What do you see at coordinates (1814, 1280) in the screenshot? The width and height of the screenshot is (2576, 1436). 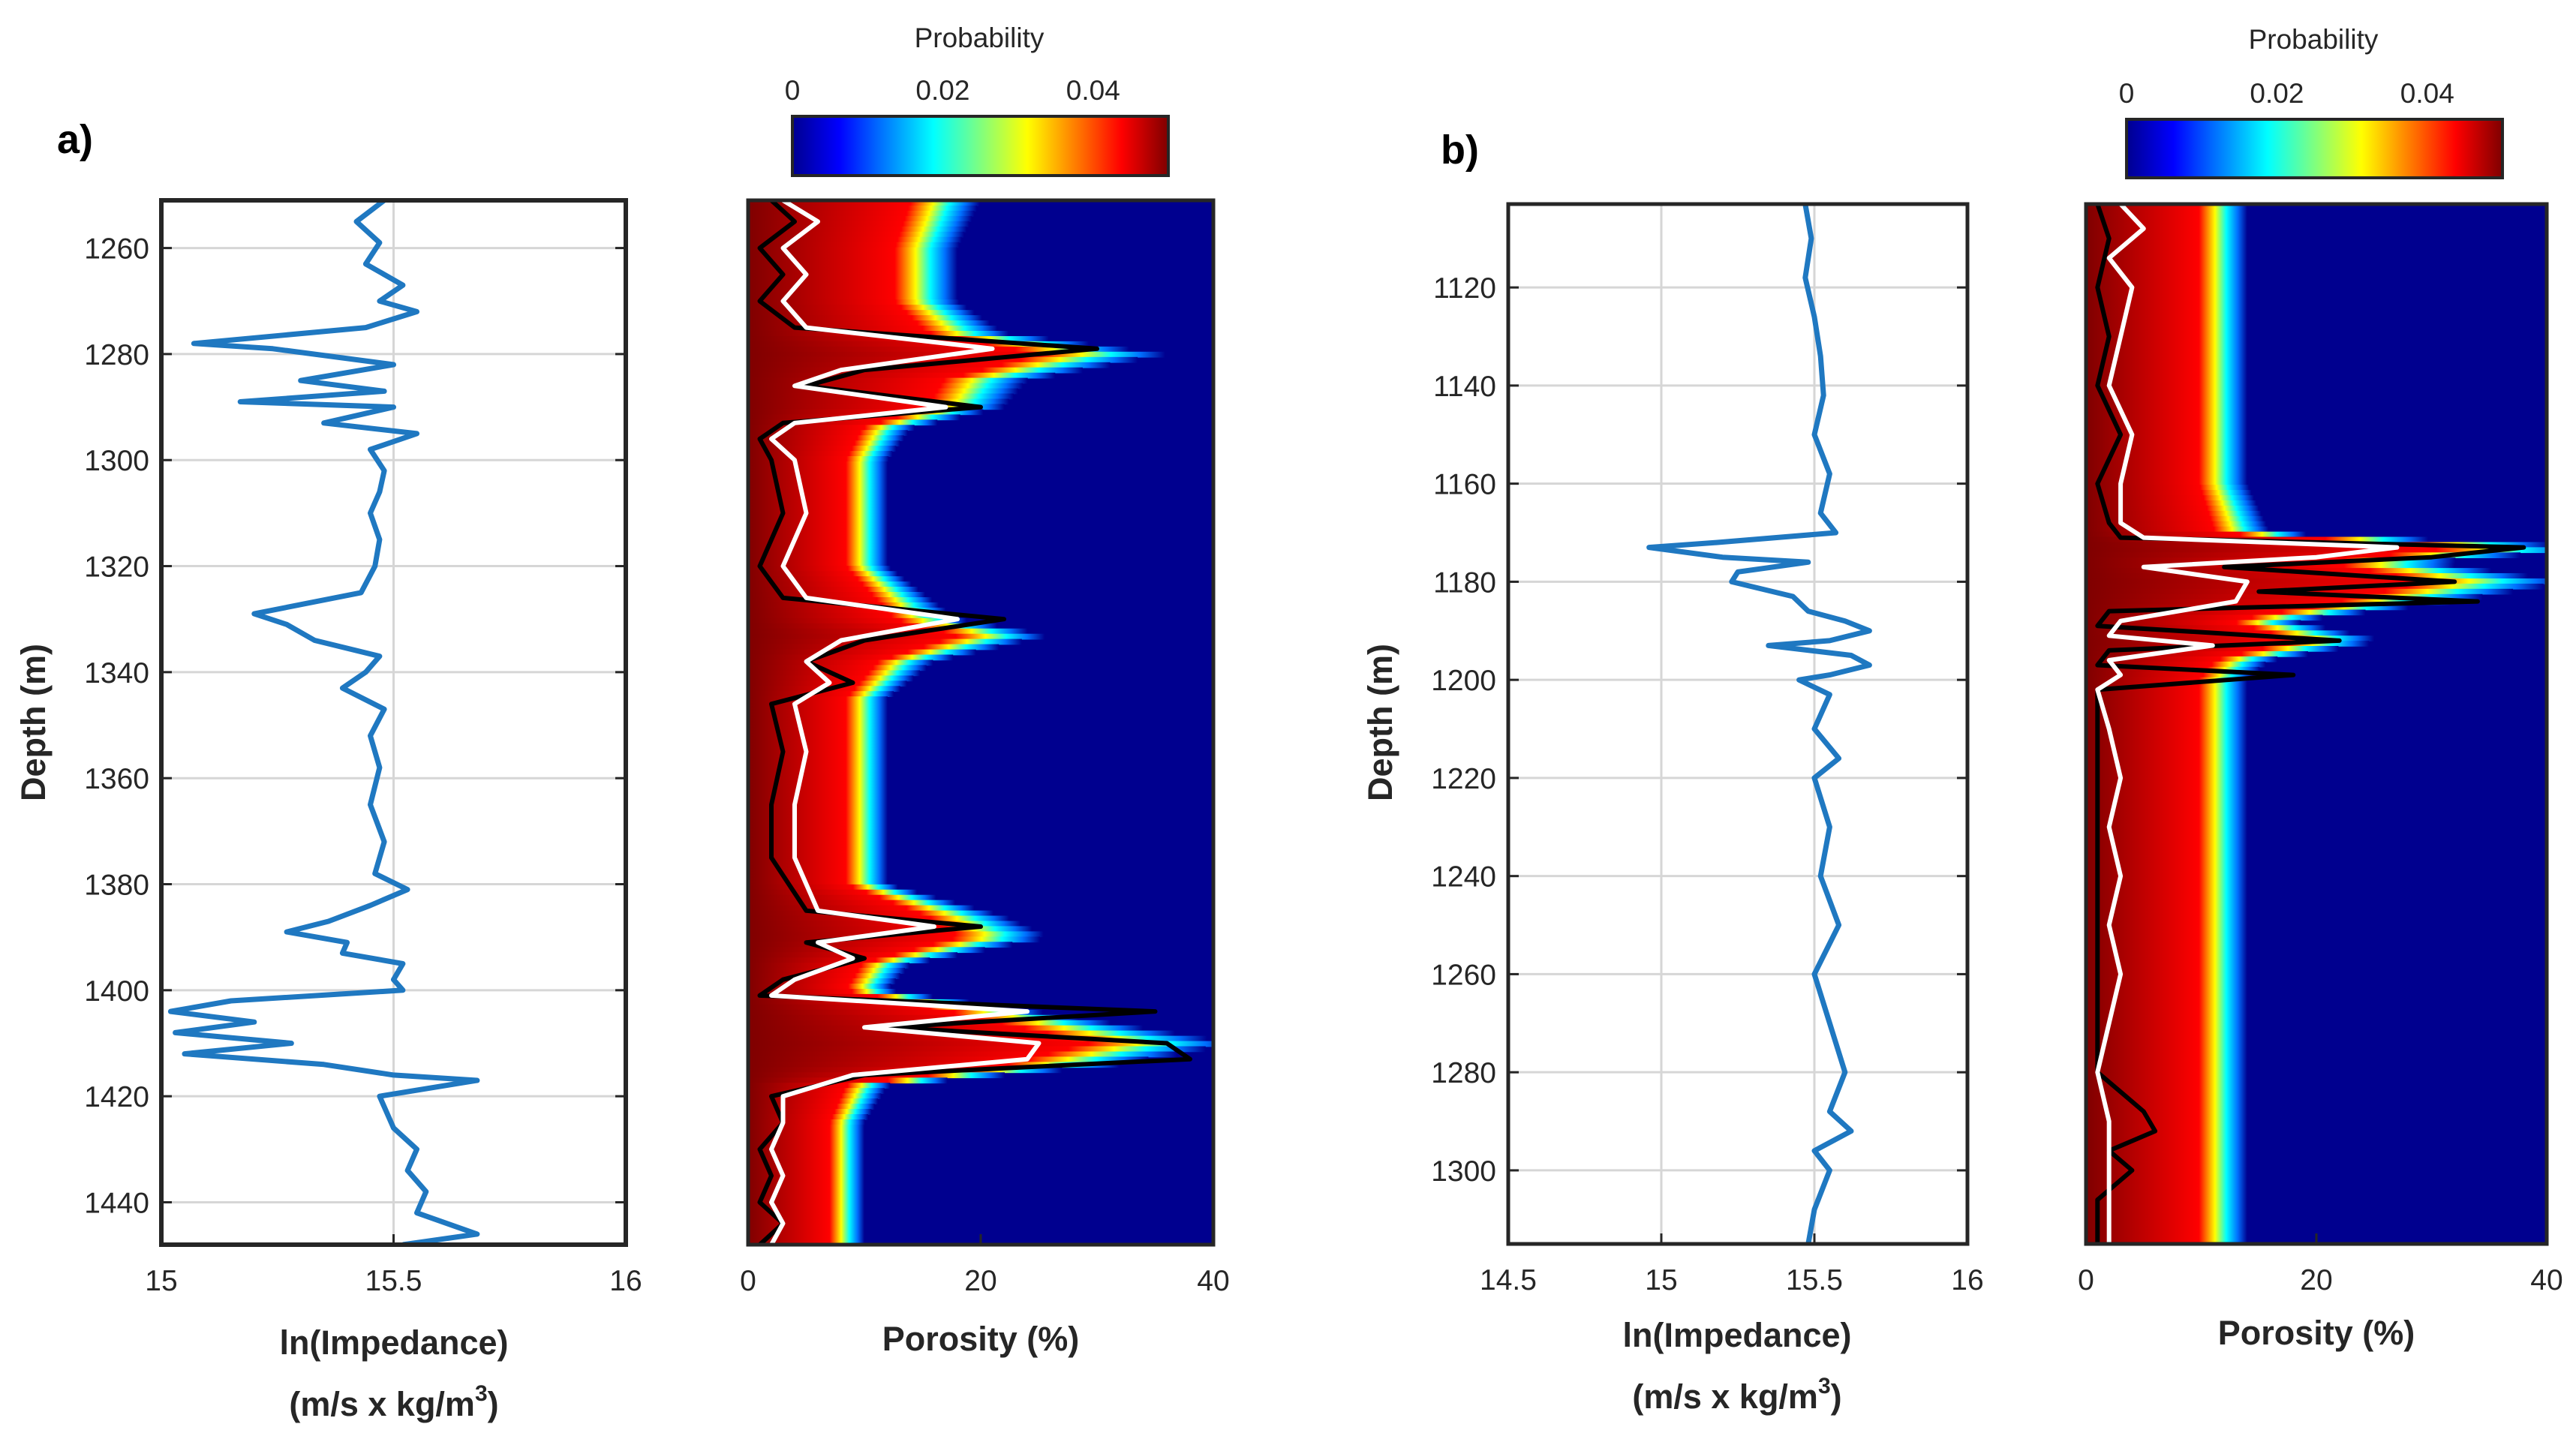 I see `panel-b-x-tick-label: 15.5` at bounding box center [1814, 1280].